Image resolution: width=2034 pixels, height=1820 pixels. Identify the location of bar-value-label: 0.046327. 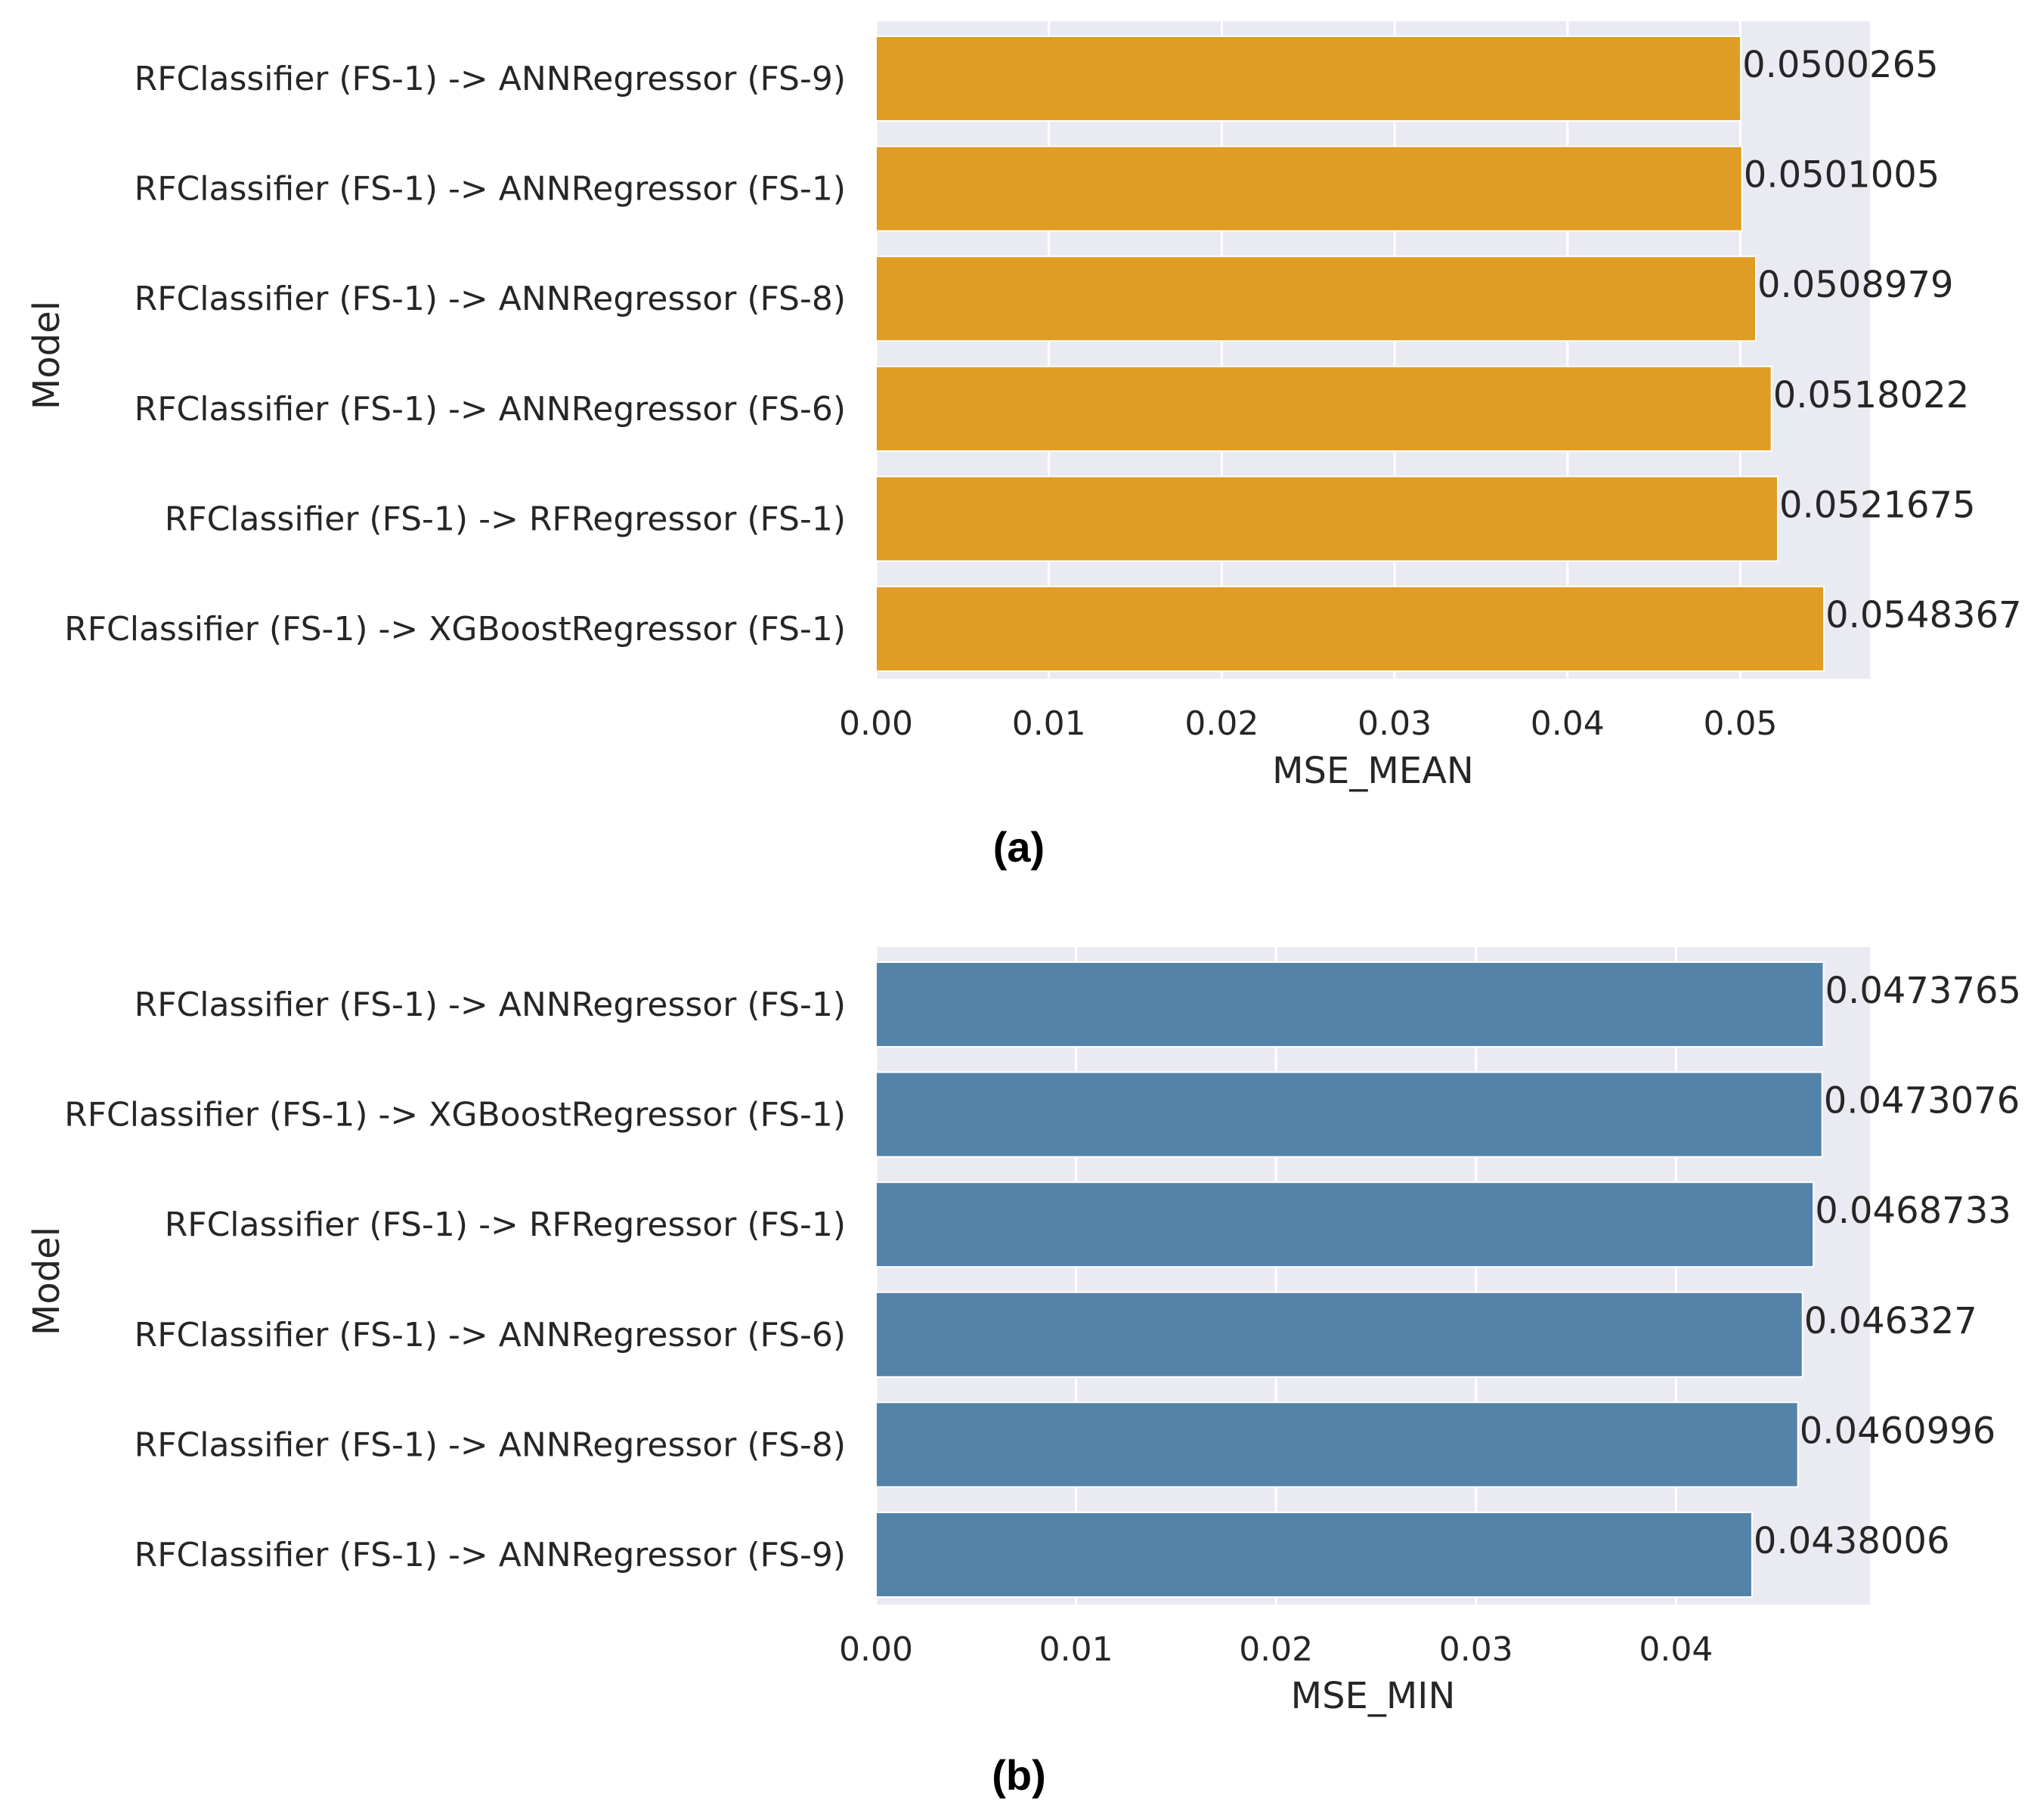
(1890, 1321).